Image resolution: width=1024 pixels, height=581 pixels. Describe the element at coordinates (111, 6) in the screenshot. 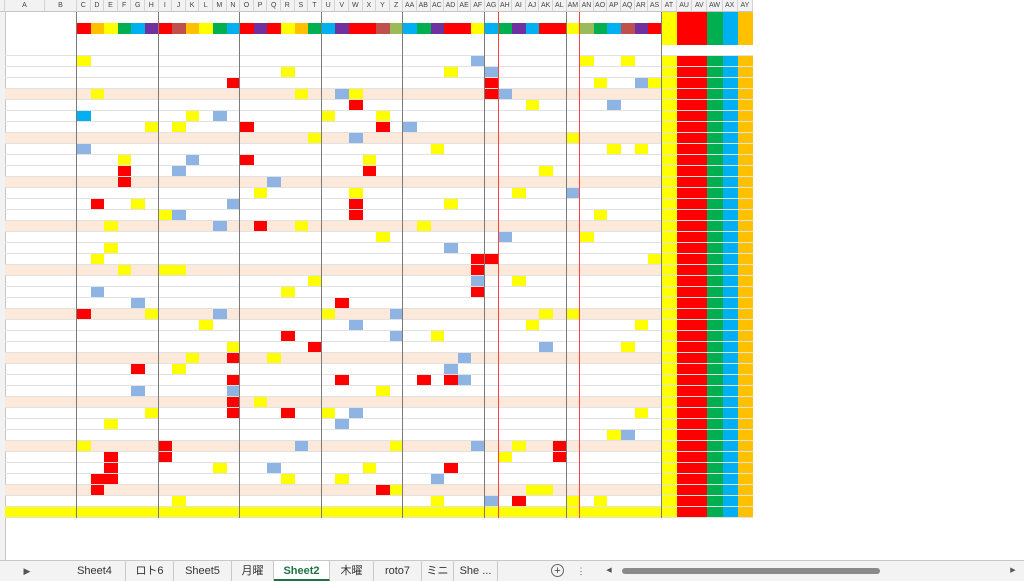

I see `column-header: E` at that location.